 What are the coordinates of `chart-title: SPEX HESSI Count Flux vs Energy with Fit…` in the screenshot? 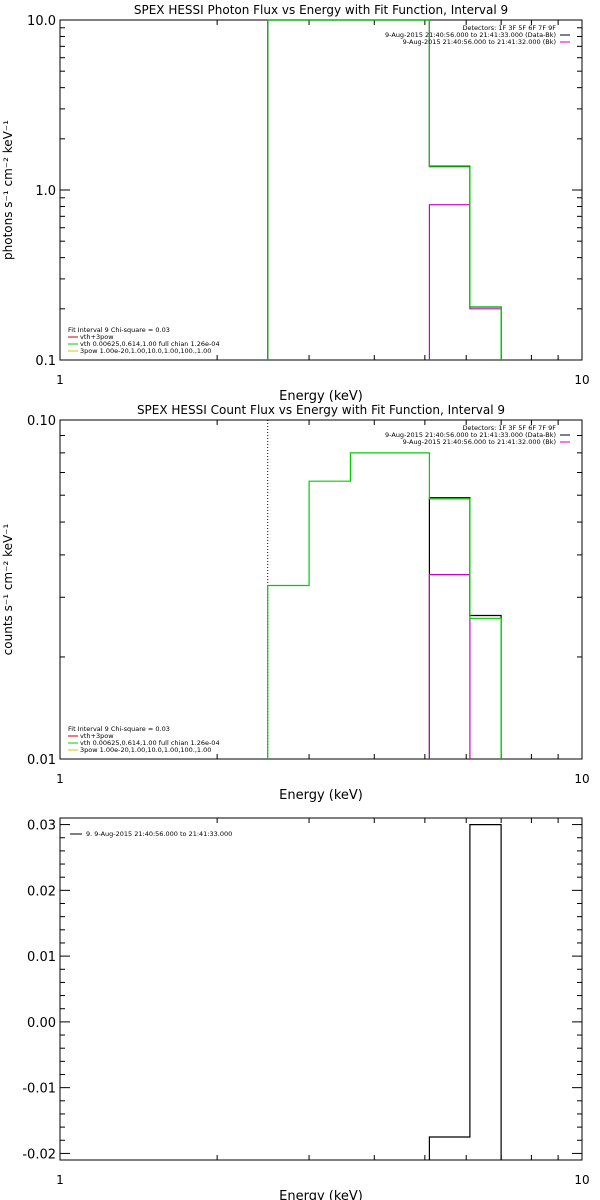 It's located at (321, 410).